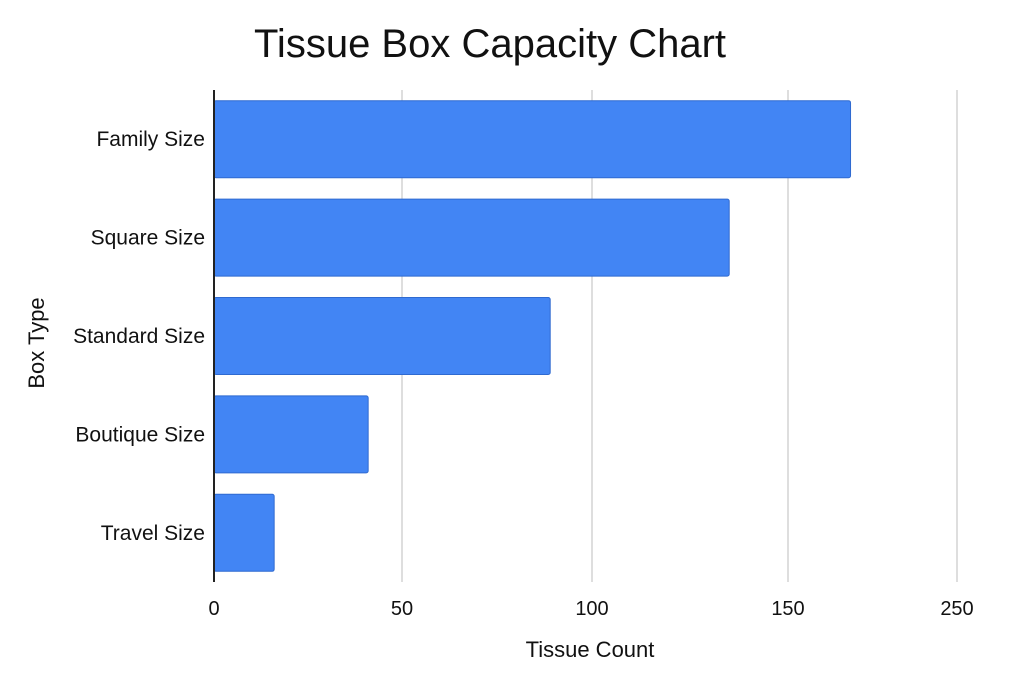  I want to click on x-tick-label: 100, so click(591, 609).